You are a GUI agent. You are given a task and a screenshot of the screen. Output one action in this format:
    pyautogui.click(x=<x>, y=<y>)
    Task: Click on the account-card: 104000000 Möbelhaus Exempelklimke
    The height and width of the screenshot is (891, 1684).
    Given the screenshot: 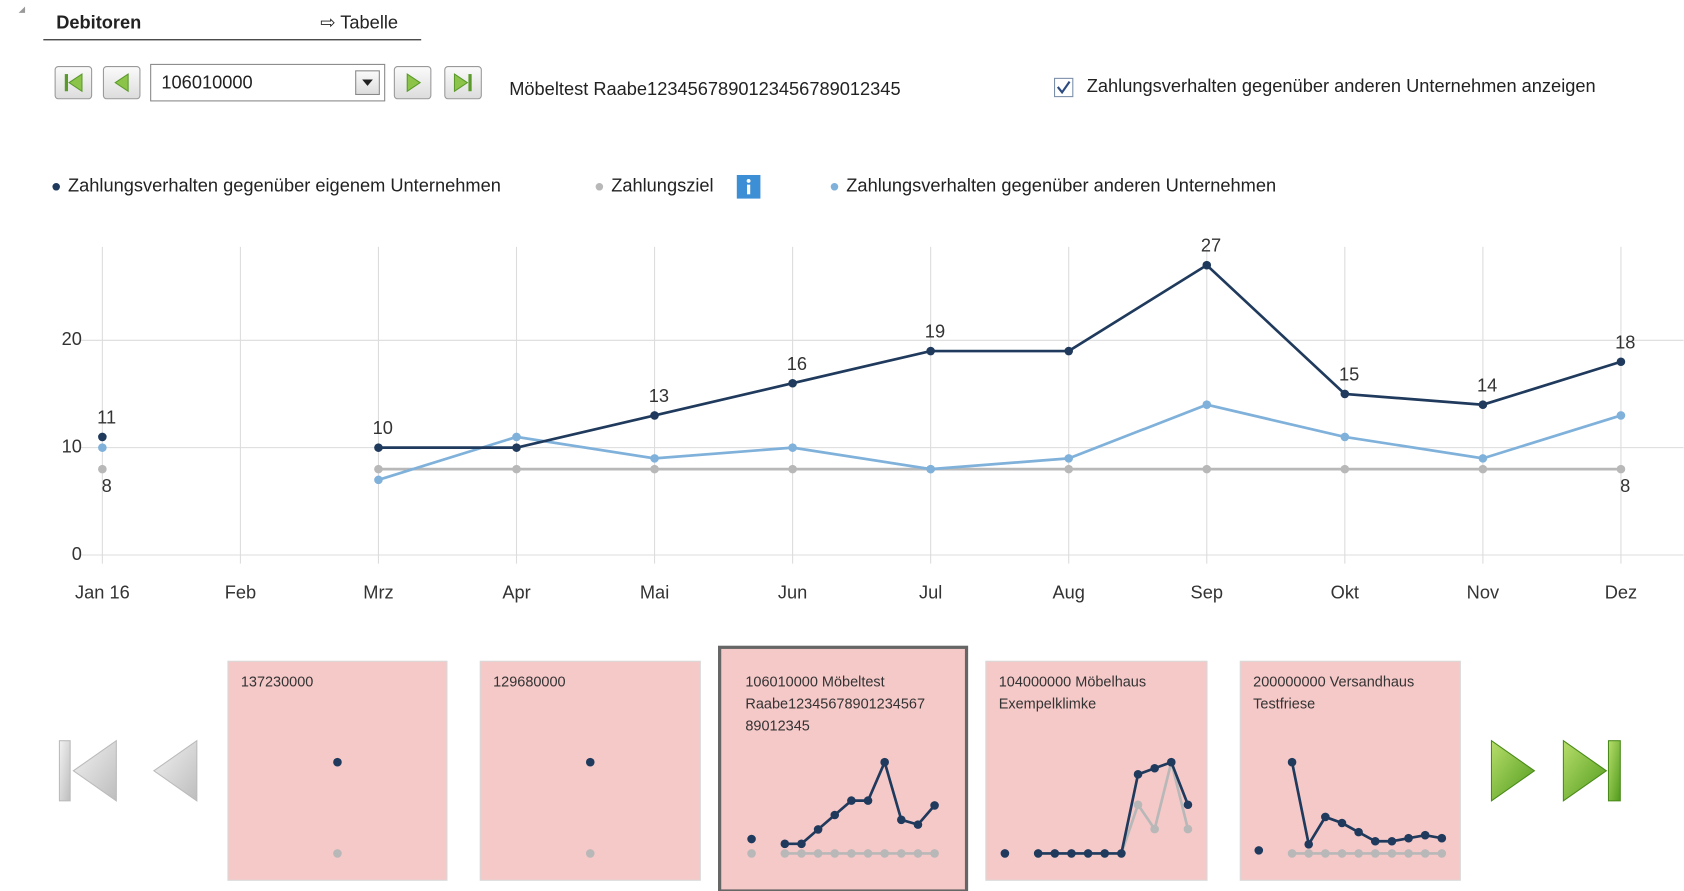 What is the action you would take?
    pyautogui.click(x=1096, y=770)
    